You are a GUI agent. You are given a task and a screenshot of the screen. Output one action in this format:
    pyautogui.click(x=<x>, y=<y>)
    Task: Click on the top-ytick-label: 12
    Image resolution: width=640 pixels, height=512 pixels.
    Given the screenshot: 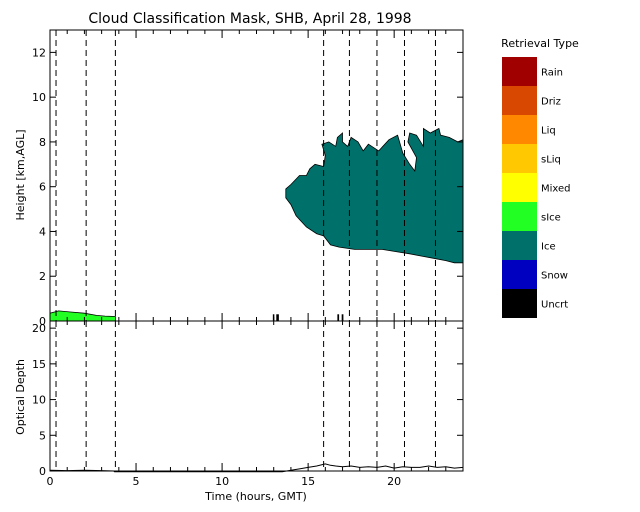 What is the action you would take?
    pyautogui.click(x=39, y=52)
    